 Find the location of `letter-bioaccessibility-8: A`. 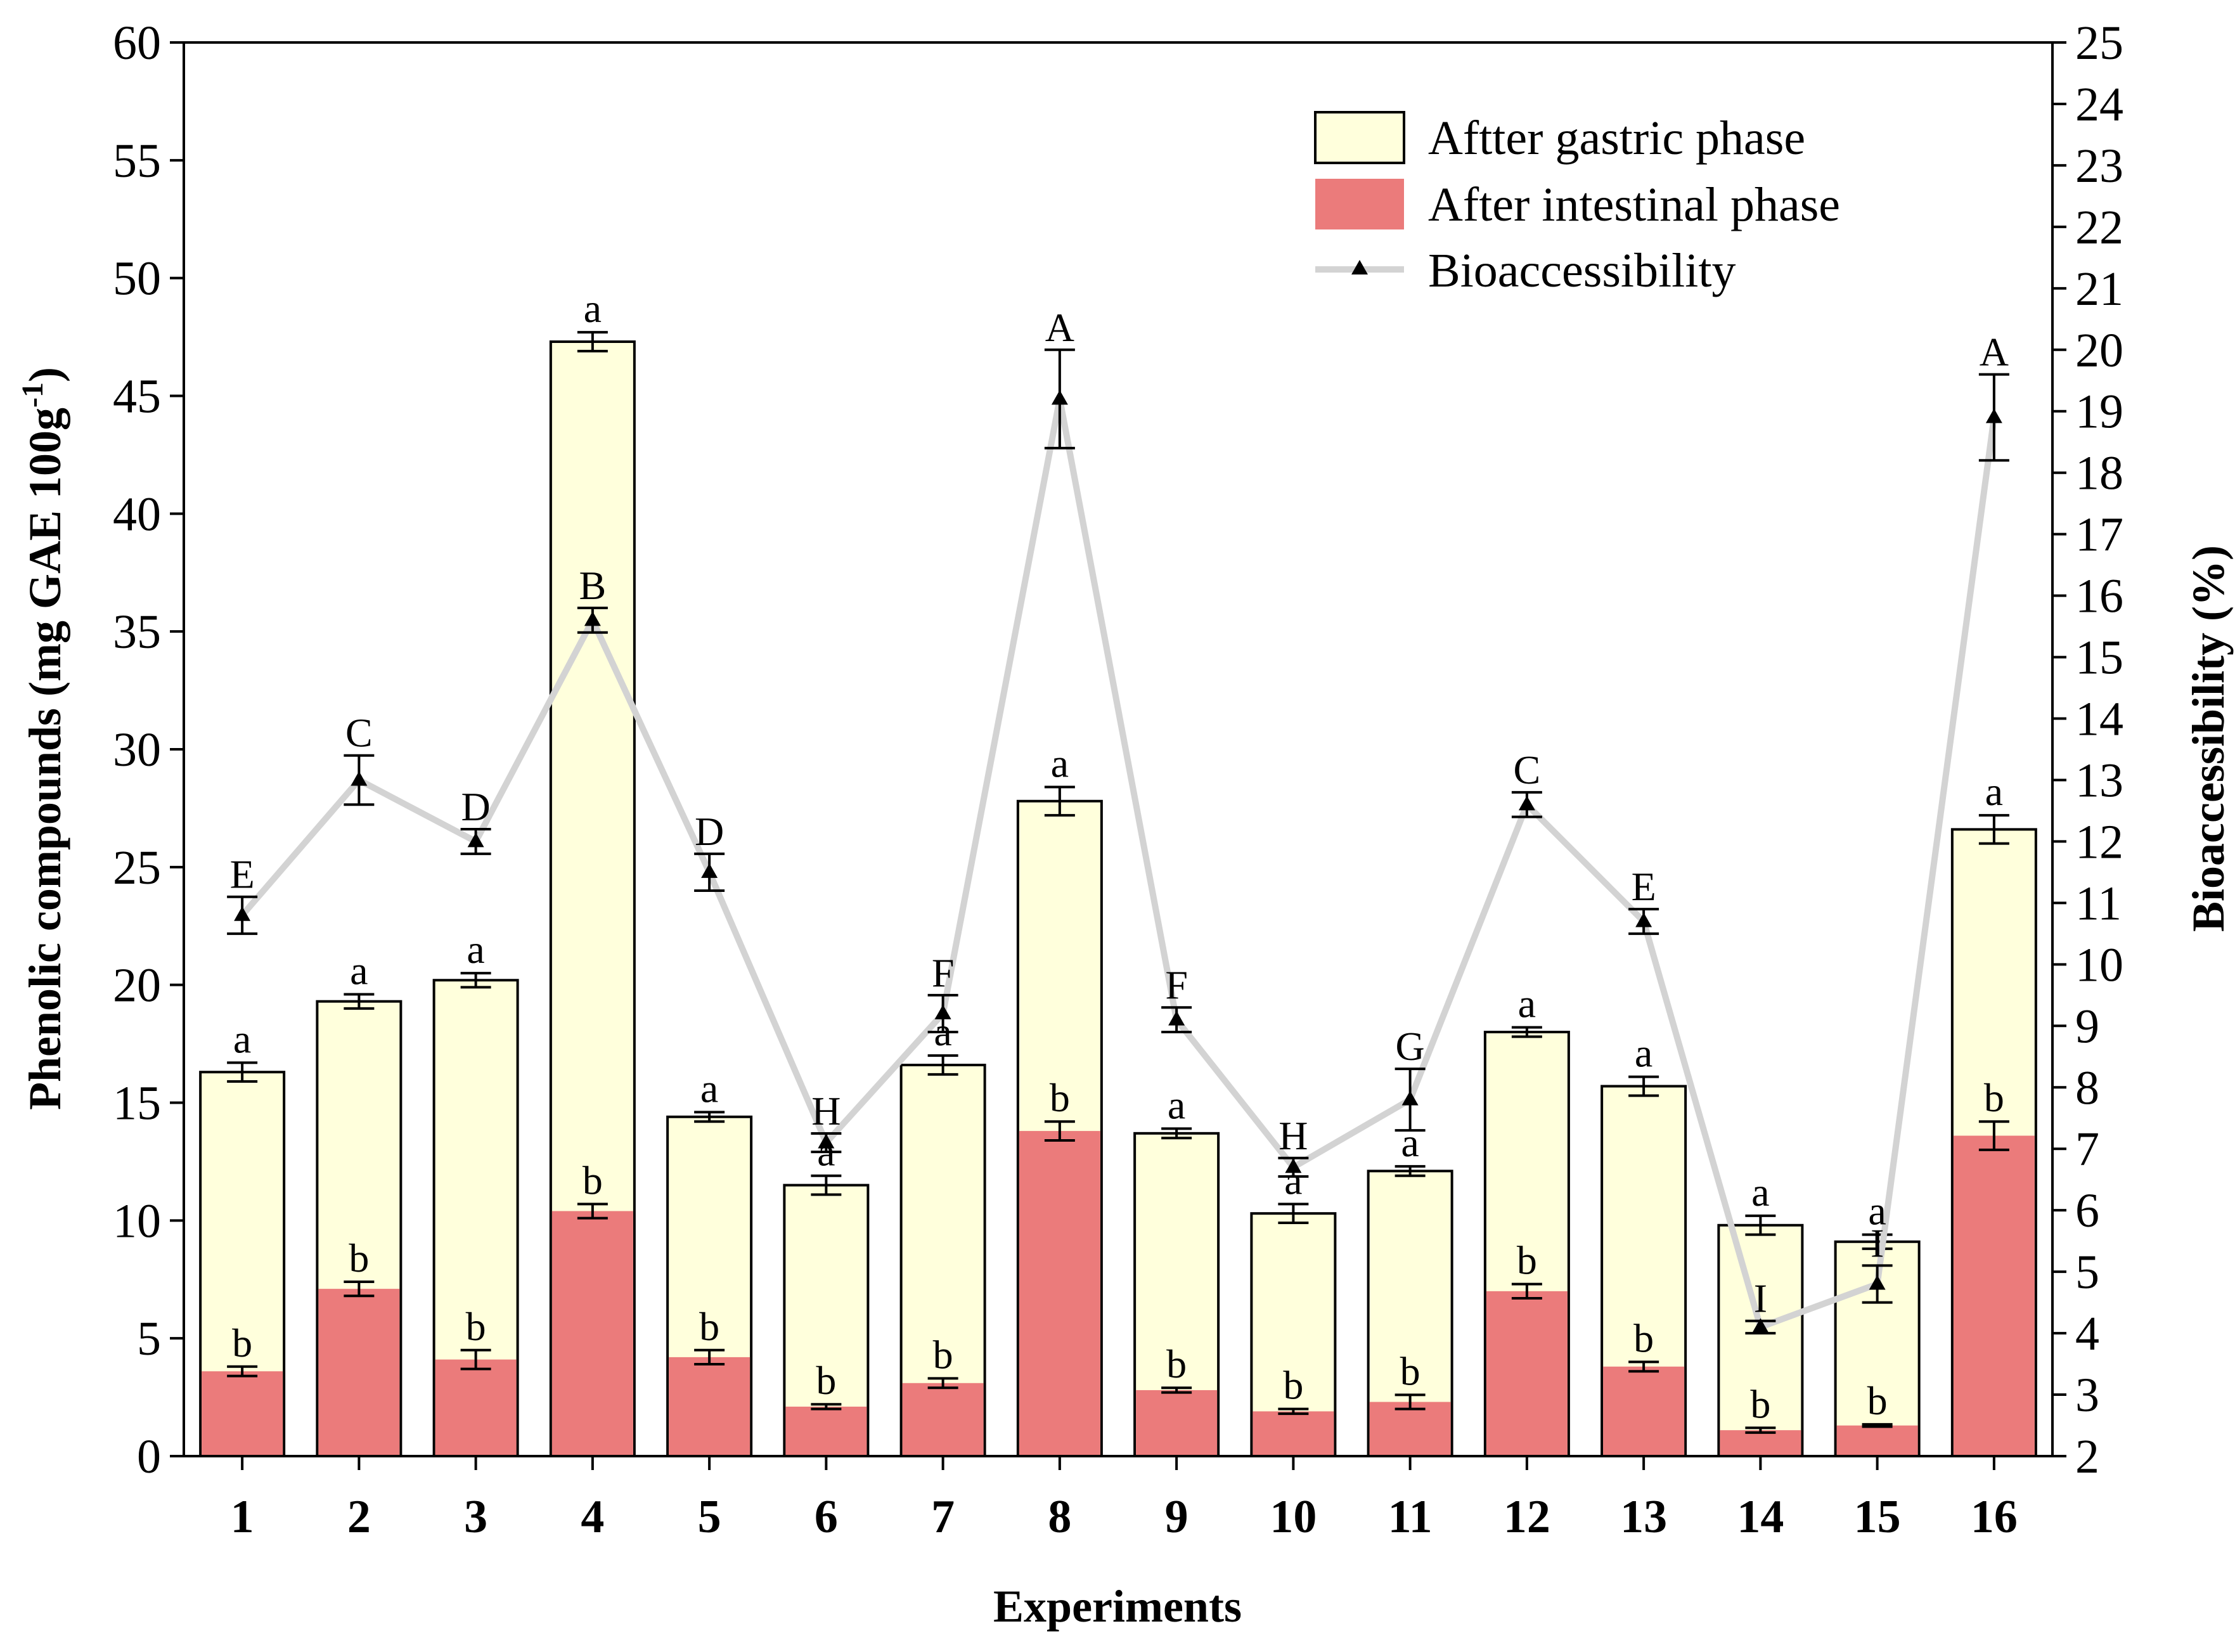

letter-bioaccessibility-8: A is located at coordinates (1059, 327).